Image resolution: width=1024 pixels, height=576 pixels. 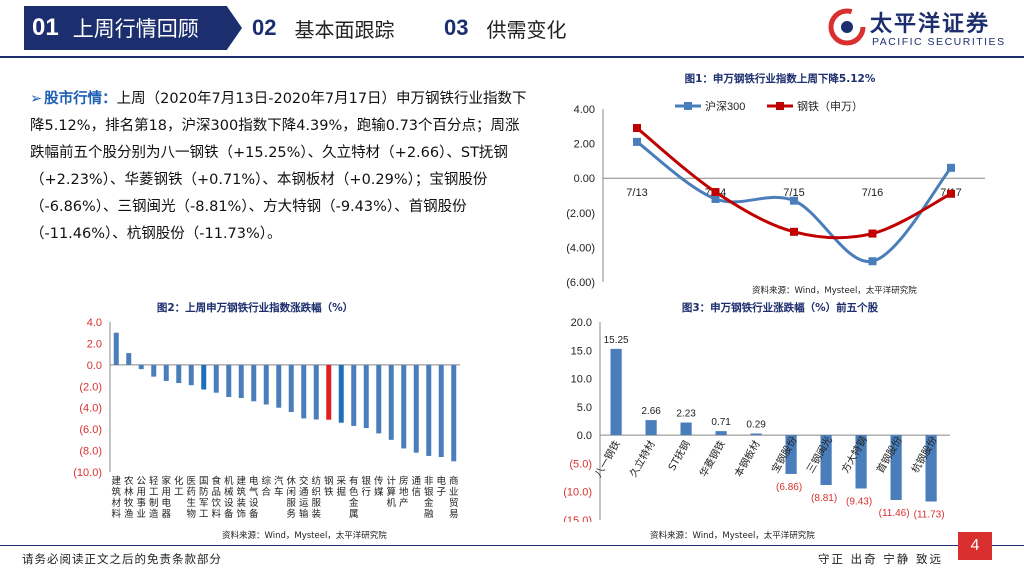 I want to click on chart2-title: 图2：上周申万钢铁行业指数涨跌幅（%）, so click(x=255, y=308).